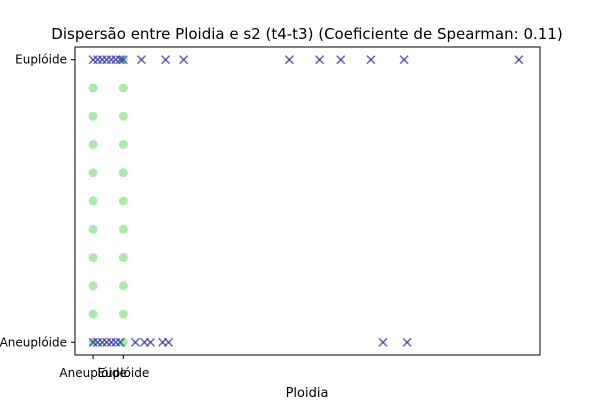 This screenshot has height=400, width=600. Describe the element at coordinates (307, 393) in the screenshot. I see `x-axis-label: Ploidia` at that location.